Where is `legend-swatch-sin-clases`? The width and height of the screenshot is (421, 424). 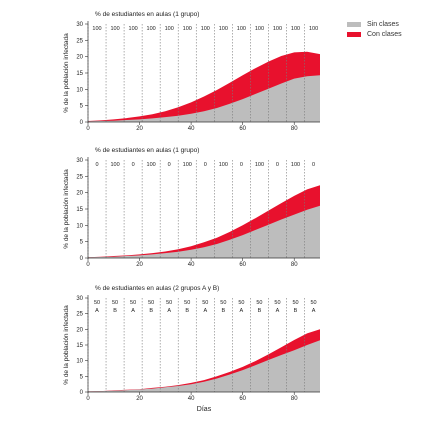
legend-swatch-sin-clases is located at coordinates (354, 24).